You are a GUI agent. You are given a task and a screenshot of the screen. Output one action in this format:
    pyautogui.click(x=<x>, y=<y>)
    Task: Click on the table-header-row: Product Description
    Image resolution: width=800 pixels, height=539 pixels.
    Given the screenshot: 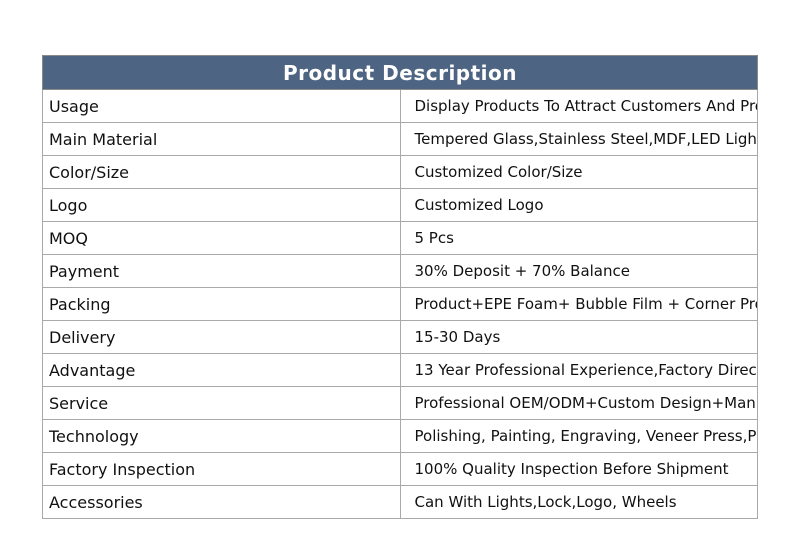 What is the action you would take?
    pyautogui.click(x=400, y=72)
    